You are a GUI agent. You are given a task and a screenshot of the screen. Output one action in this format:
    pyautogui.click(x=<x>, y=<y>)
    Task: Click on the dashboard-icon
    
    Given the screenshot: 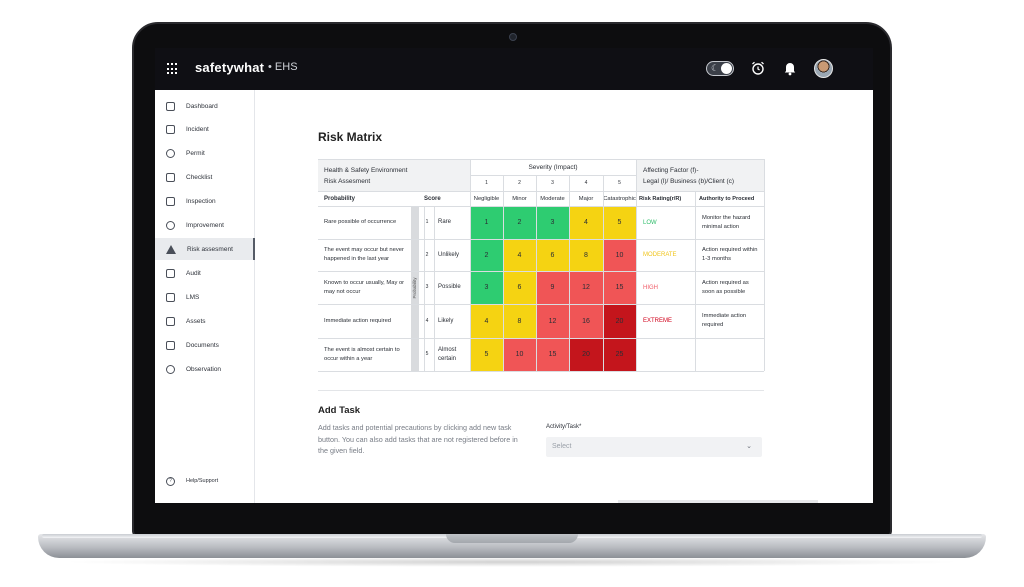 What is the action you would take?
    pyautogui.click(x=170, y=106)
    